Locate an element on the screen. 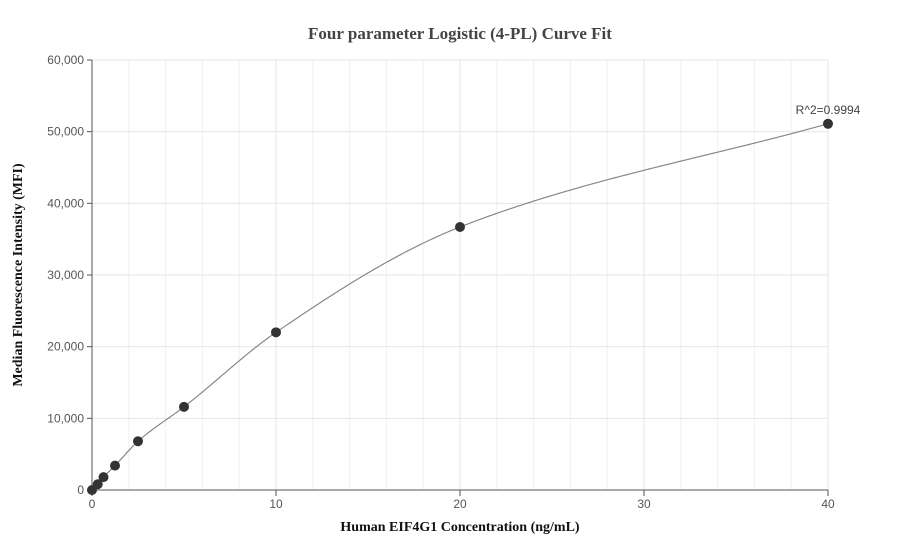 This screenshot has width=920, height=560. y-ticks: 0 10,000 20,000 30,000 40,000 50,000 60,000 is located at coordinates (69, 275).